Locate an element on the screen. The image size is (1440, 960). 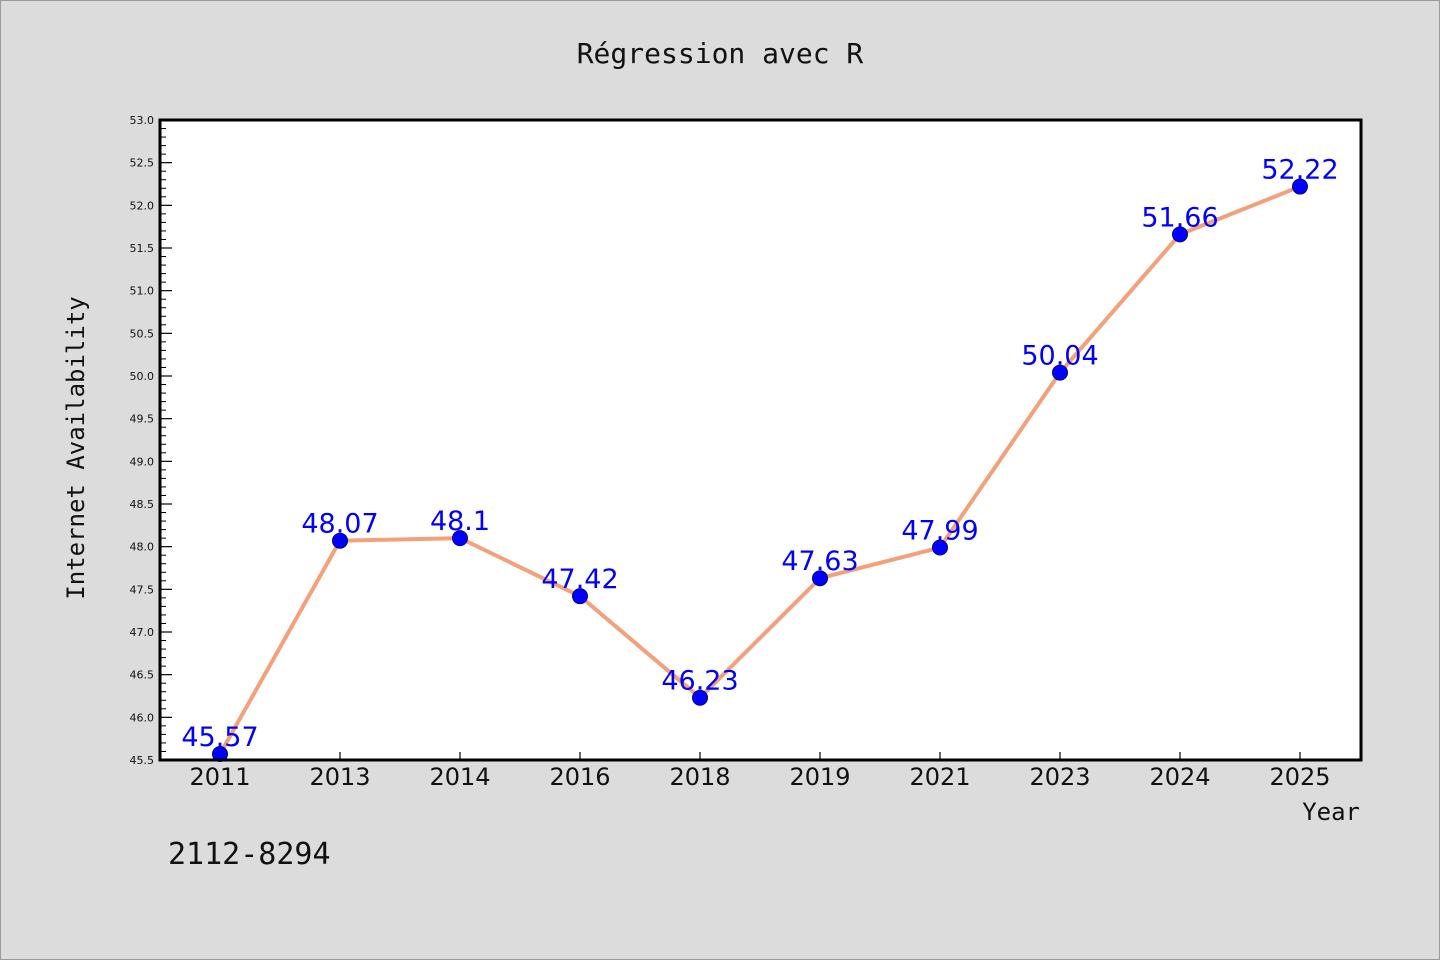
data-label: 46.23 is located at coordinates (699, 681).